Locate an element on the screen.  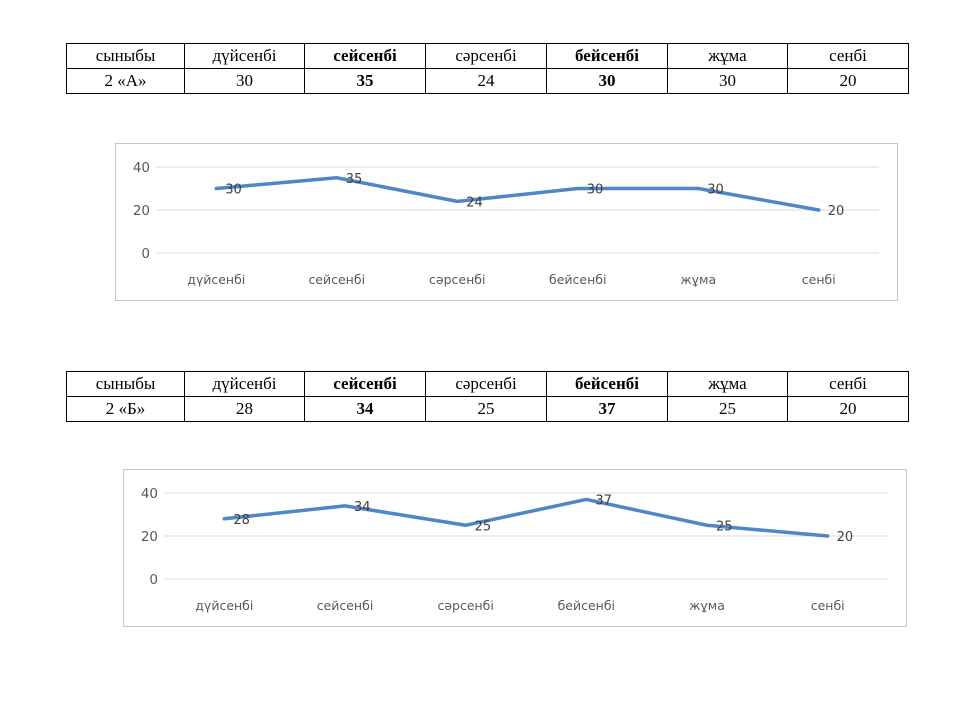
table-cell: 2 «Б» is located at coordinates (125, 409).